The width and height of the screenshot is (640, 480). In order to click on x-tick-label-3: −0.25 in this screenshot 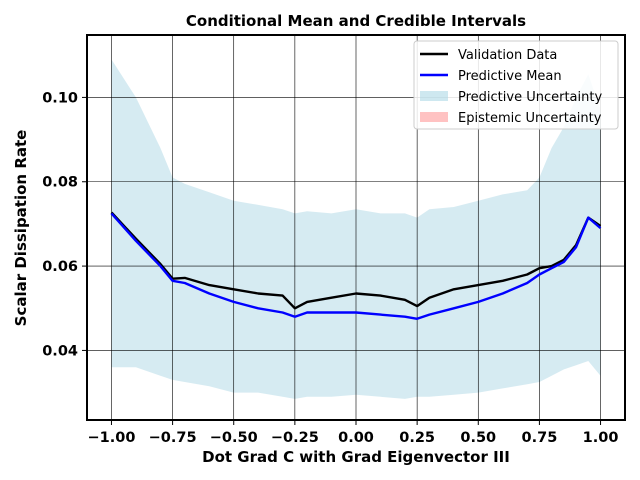, I will do `click(295, 438)`.